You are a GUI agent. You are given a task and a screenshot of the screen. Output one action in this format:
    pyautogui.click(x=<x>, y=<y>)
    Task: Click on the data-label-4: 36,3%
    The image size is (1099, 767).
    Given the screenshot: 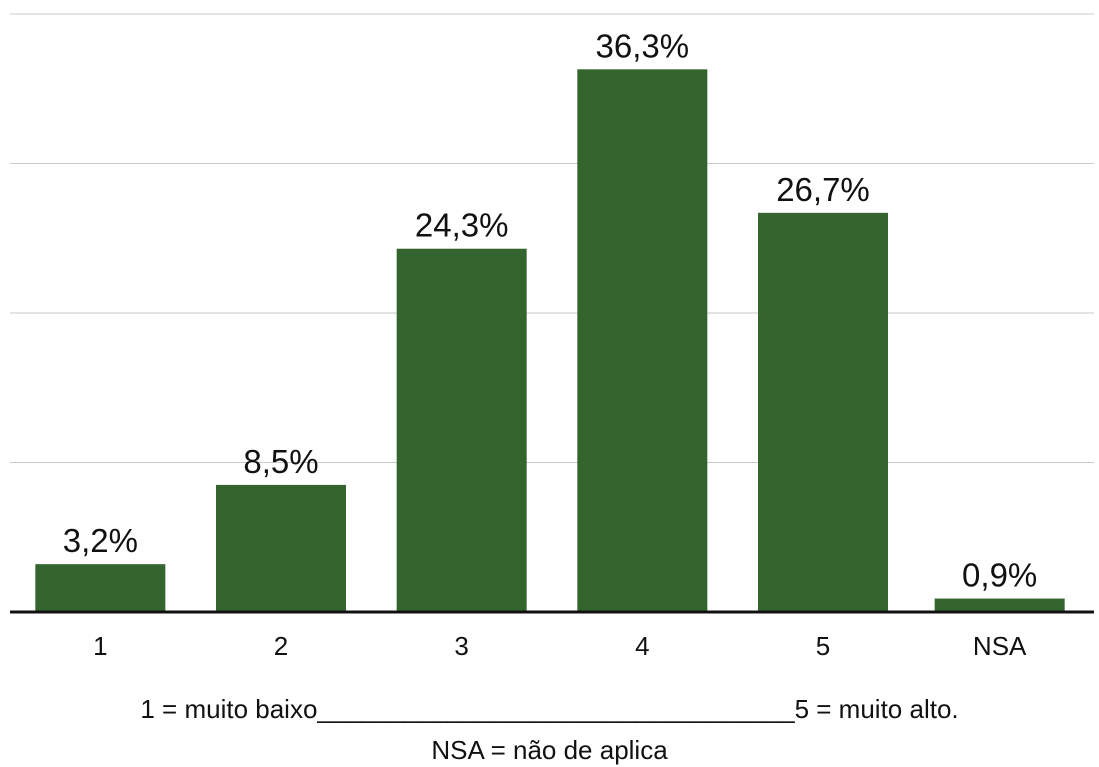 What is the action you would take?
    pyautogui.click(x=643, y=45)
    